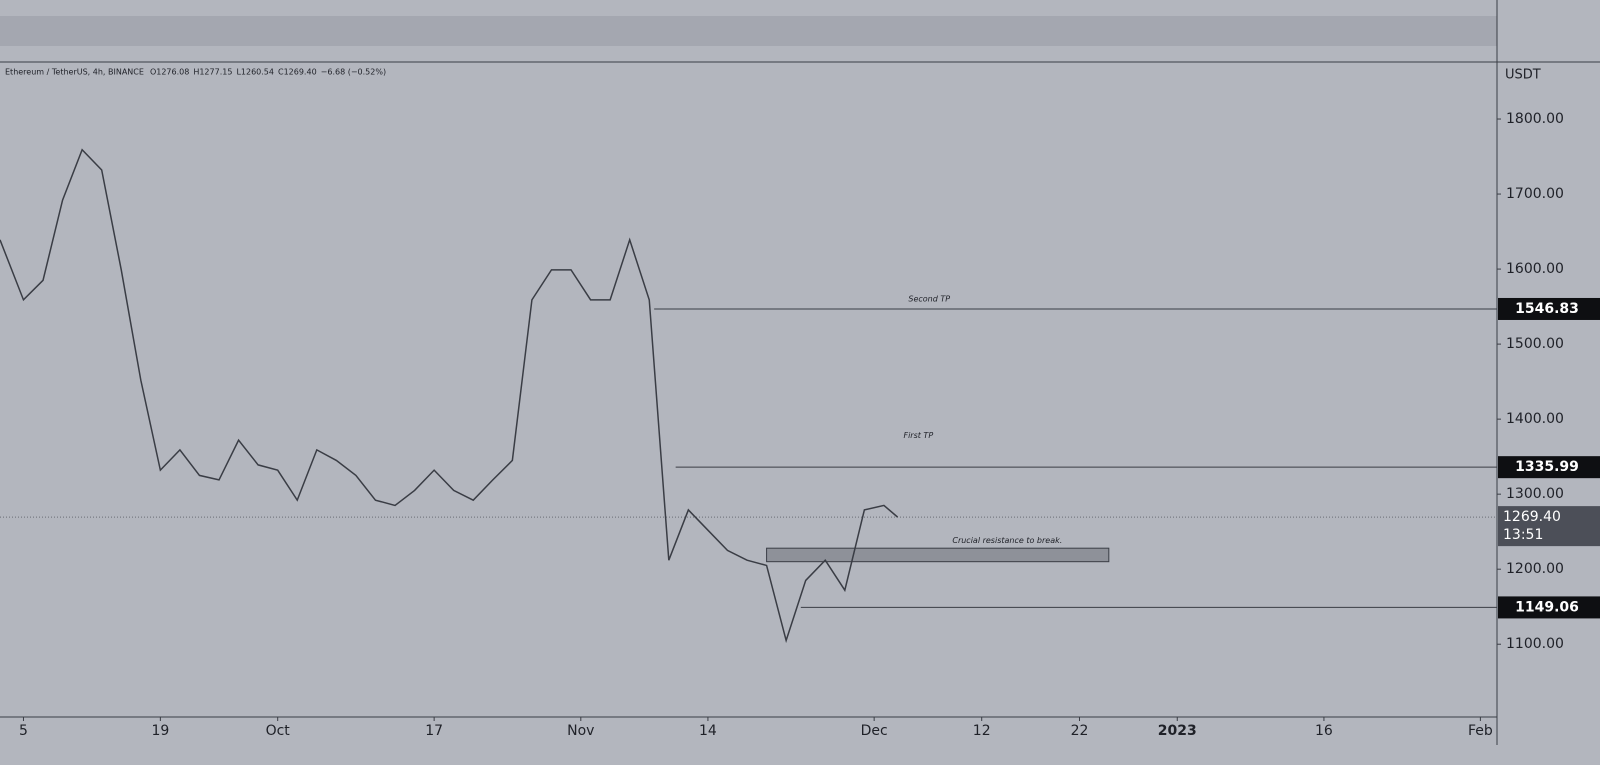  I want to click on annotation: Crucial resistance to break., so click(1007, 540).